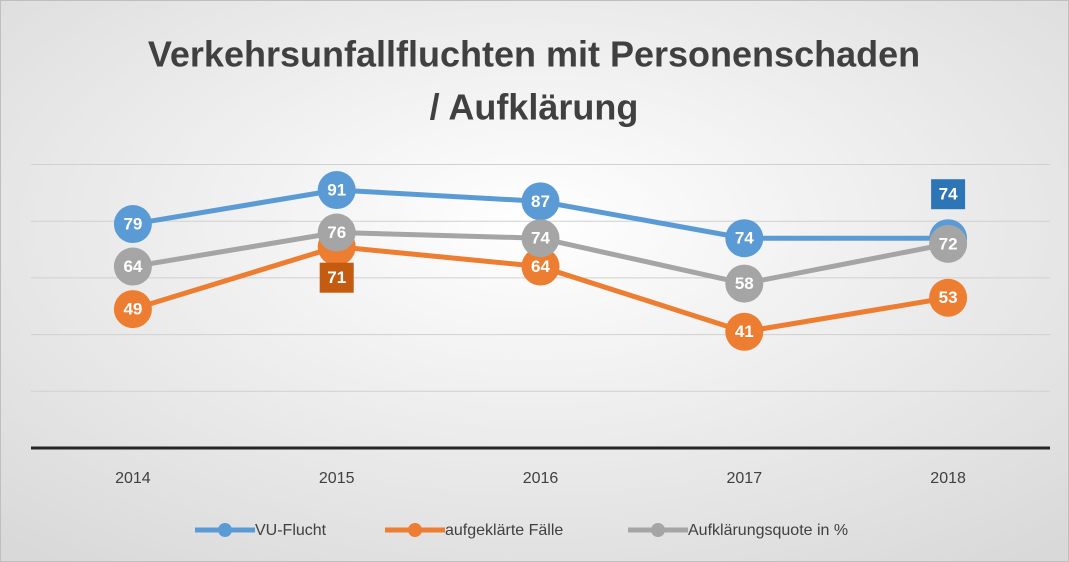  I want to click on data-label: 58, so click(744, 283).